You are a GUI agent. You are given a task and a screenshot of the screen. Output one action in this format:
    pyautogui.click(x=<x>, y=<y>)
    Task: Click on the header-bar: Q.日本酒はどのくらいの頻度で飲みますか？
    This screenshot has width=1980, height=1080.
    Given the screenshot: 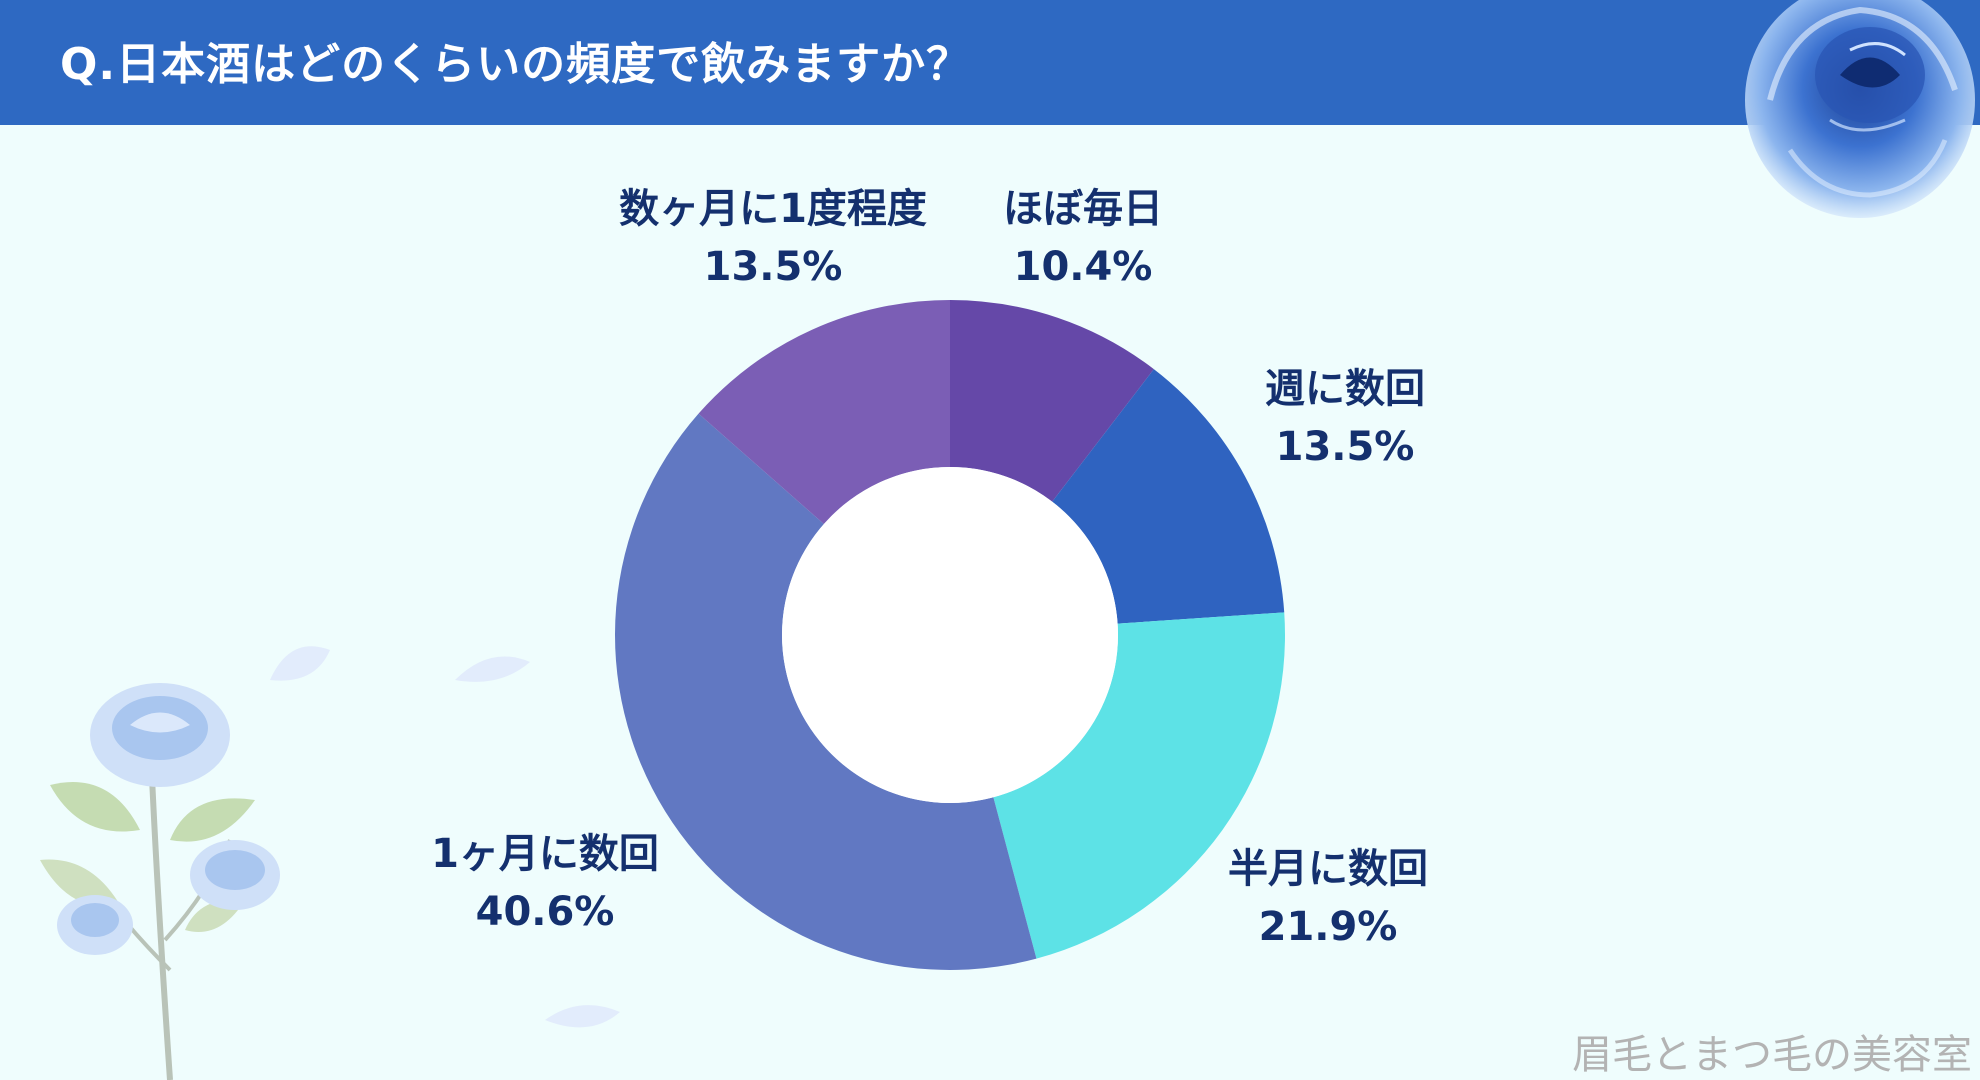 What is the action you would take?
    pyautogui.click(x=990, y=62)
    